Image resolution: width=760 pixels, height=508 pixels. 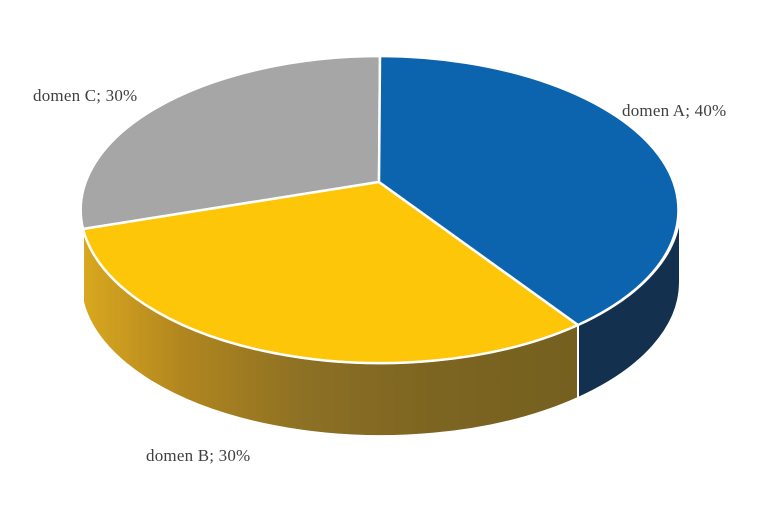 I want to click on data-label-domen-c: domen C; 30%, so click(x=85, y=95).